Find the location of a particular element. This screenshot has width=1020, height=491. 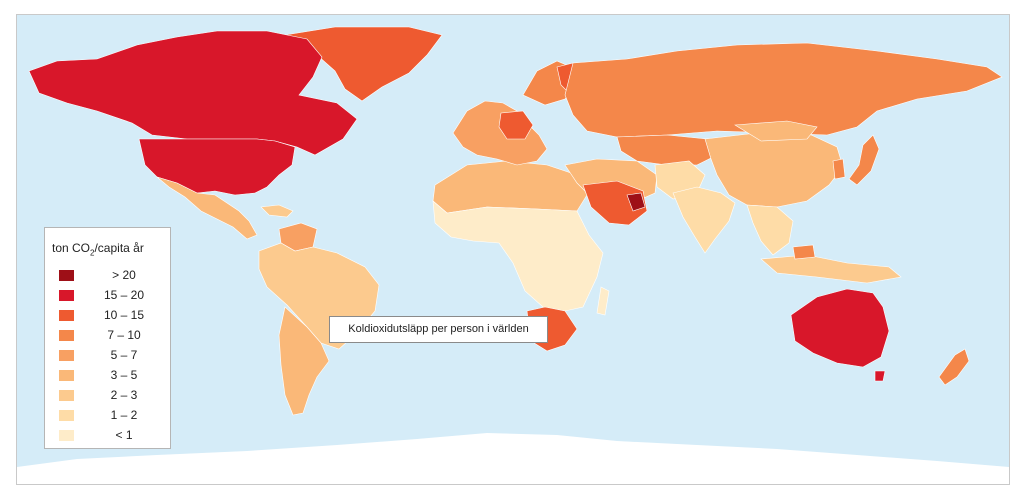

region-australia is located at coordinates (840, 328).